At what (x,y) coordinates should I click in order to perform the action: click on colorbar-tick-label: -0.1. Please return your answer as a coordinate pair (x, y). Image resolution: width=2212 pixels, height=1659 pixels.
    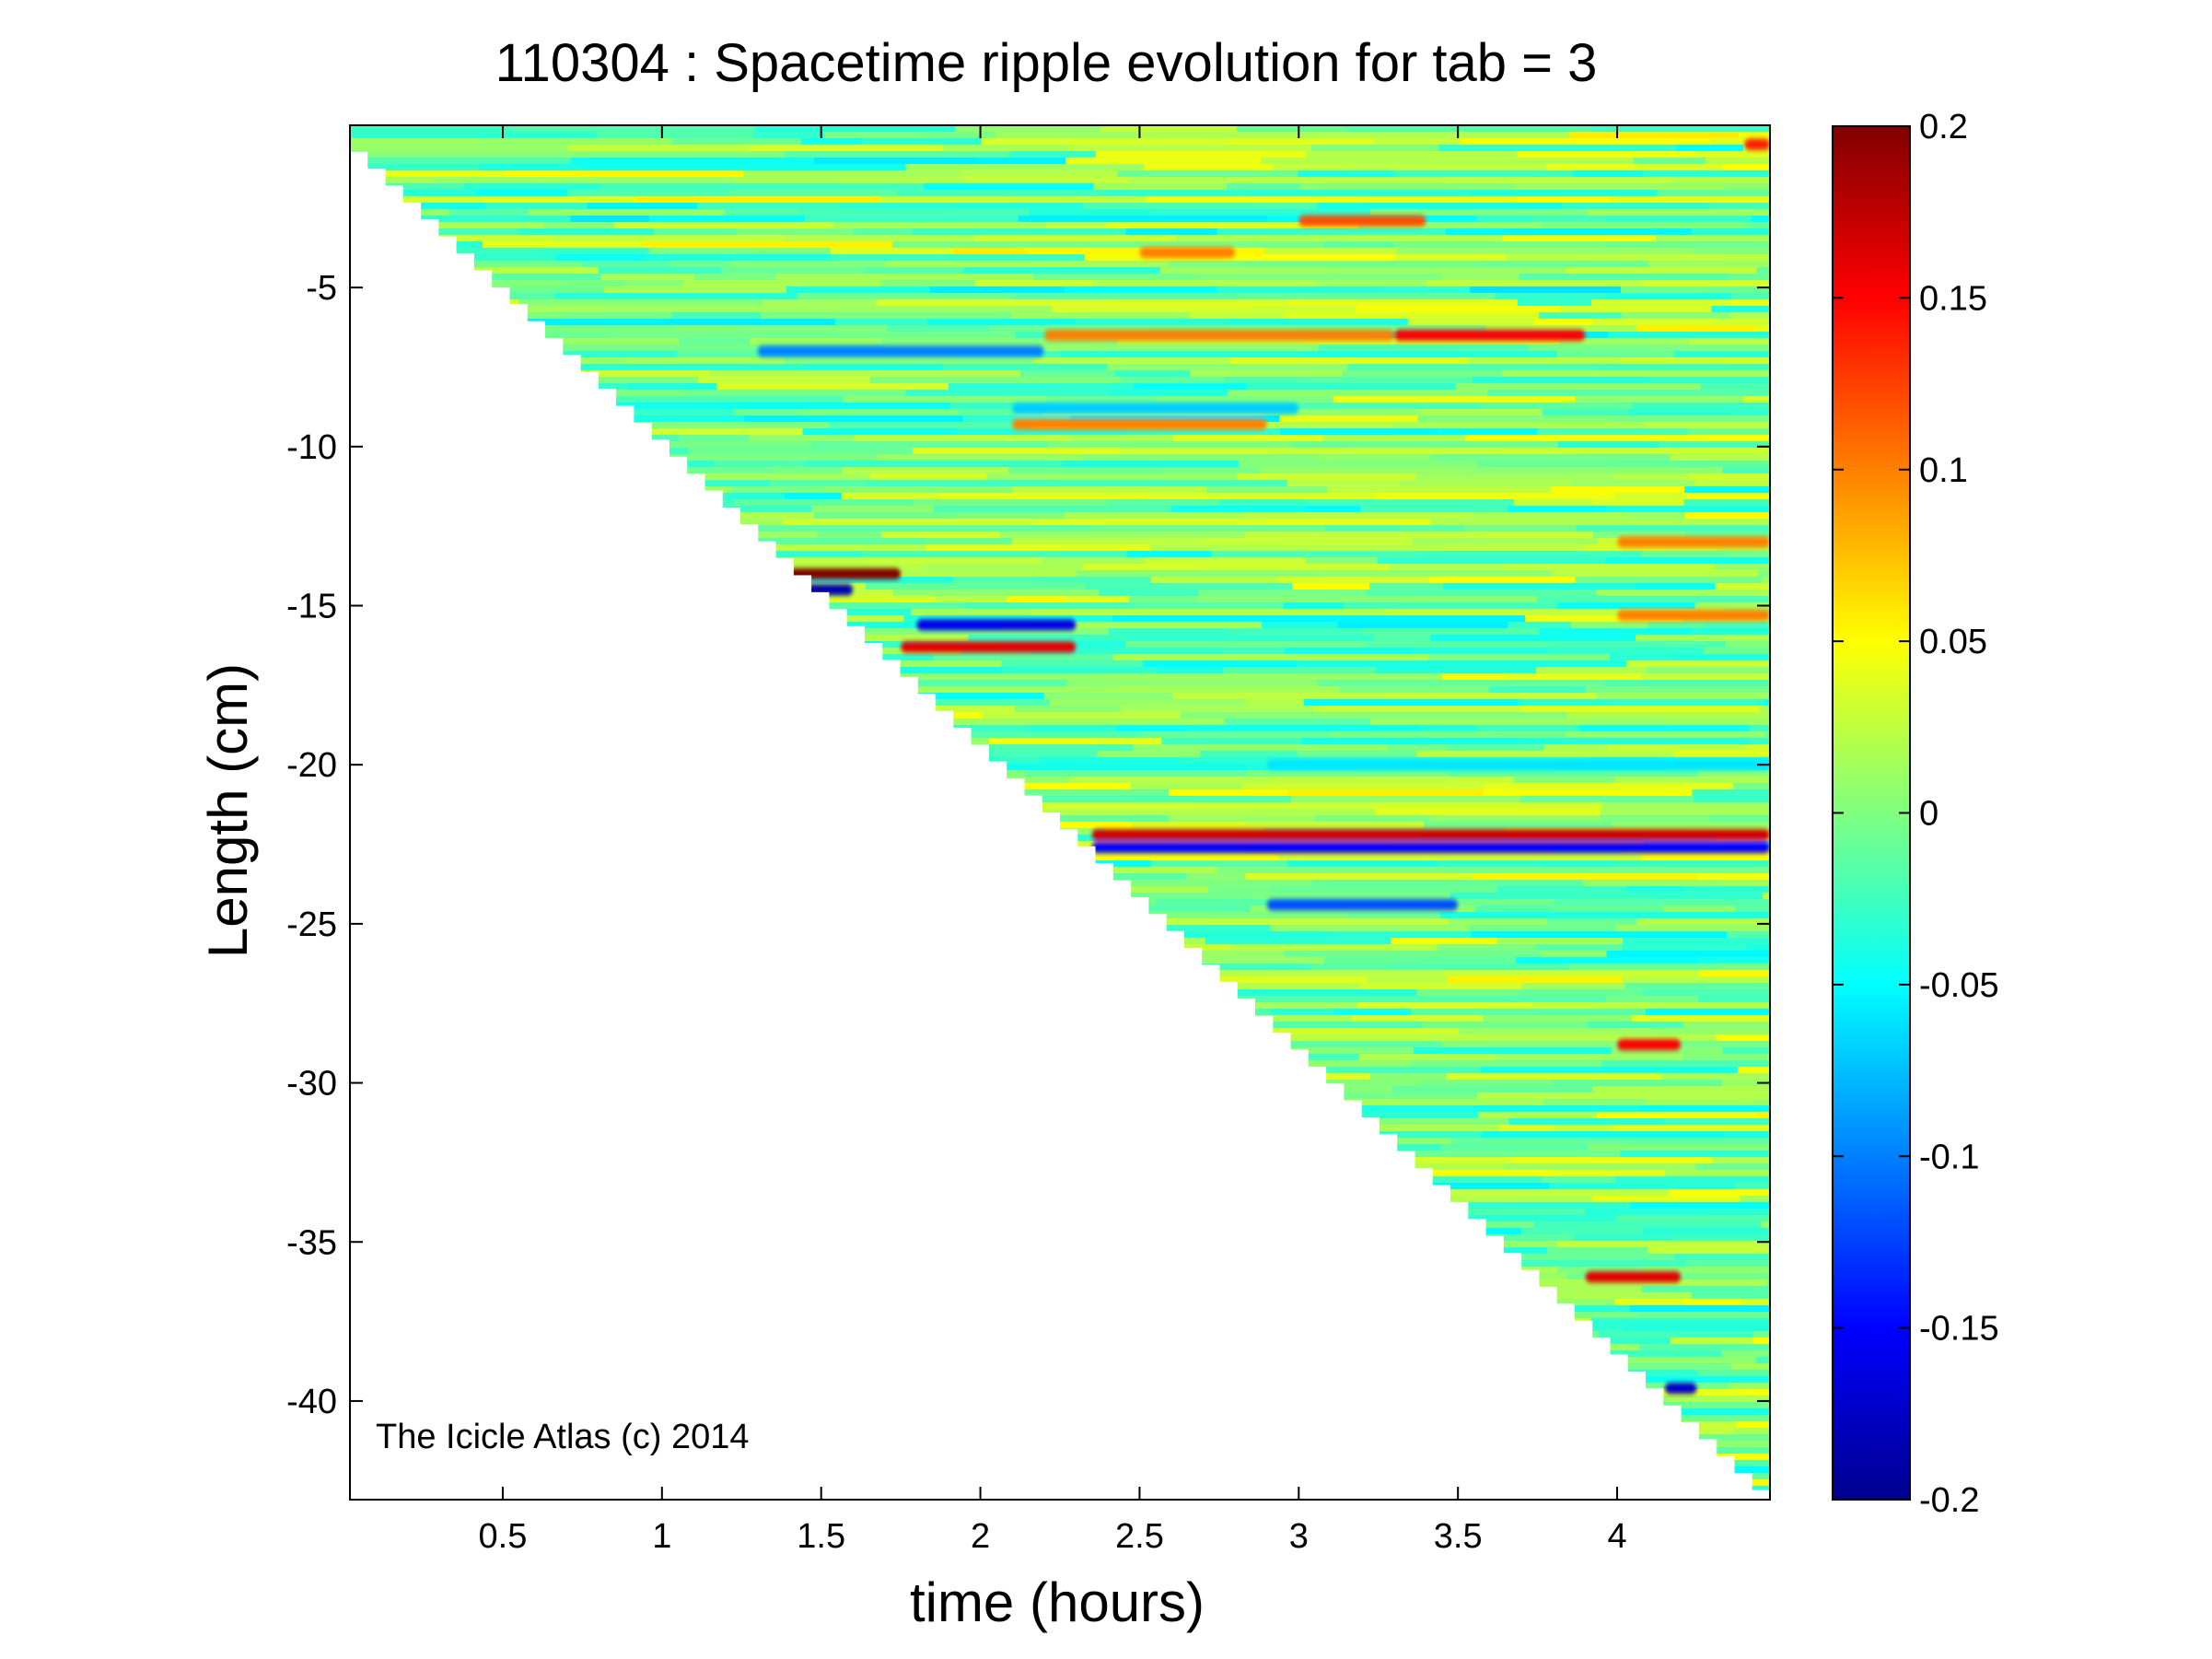
    Looking at the image, I should click on (1949, 1157).